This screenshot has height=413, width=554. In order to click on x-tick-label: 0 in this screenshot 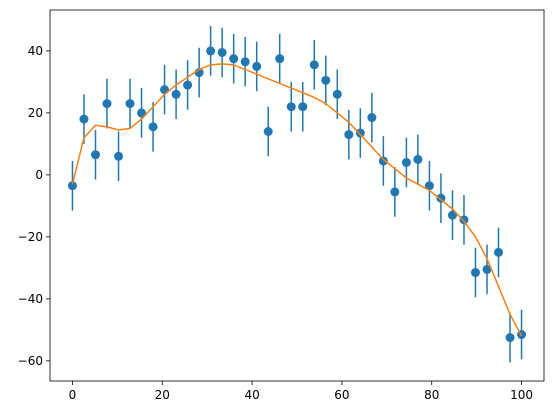, I will do `click(73, 395)`.